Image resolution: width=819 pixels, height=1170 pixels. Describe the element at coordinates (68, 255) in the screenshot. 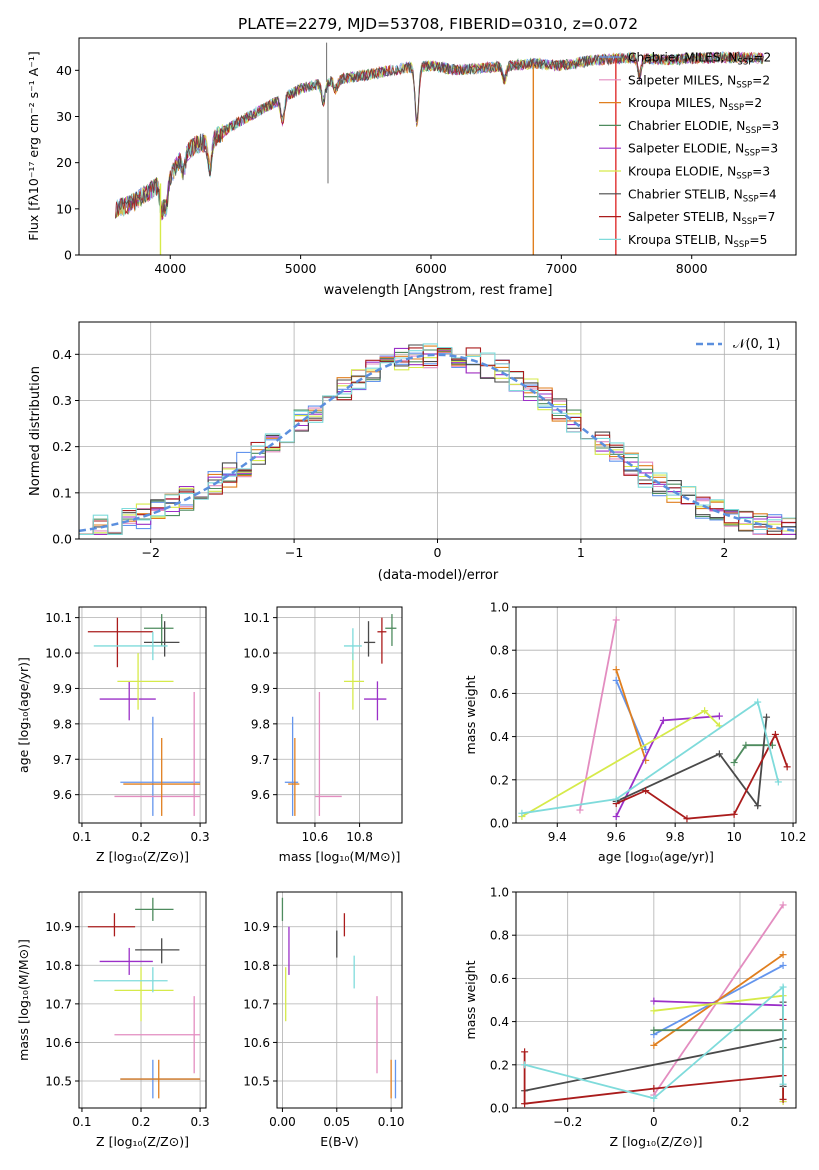

I see `y-tick-label: 0` at that location.